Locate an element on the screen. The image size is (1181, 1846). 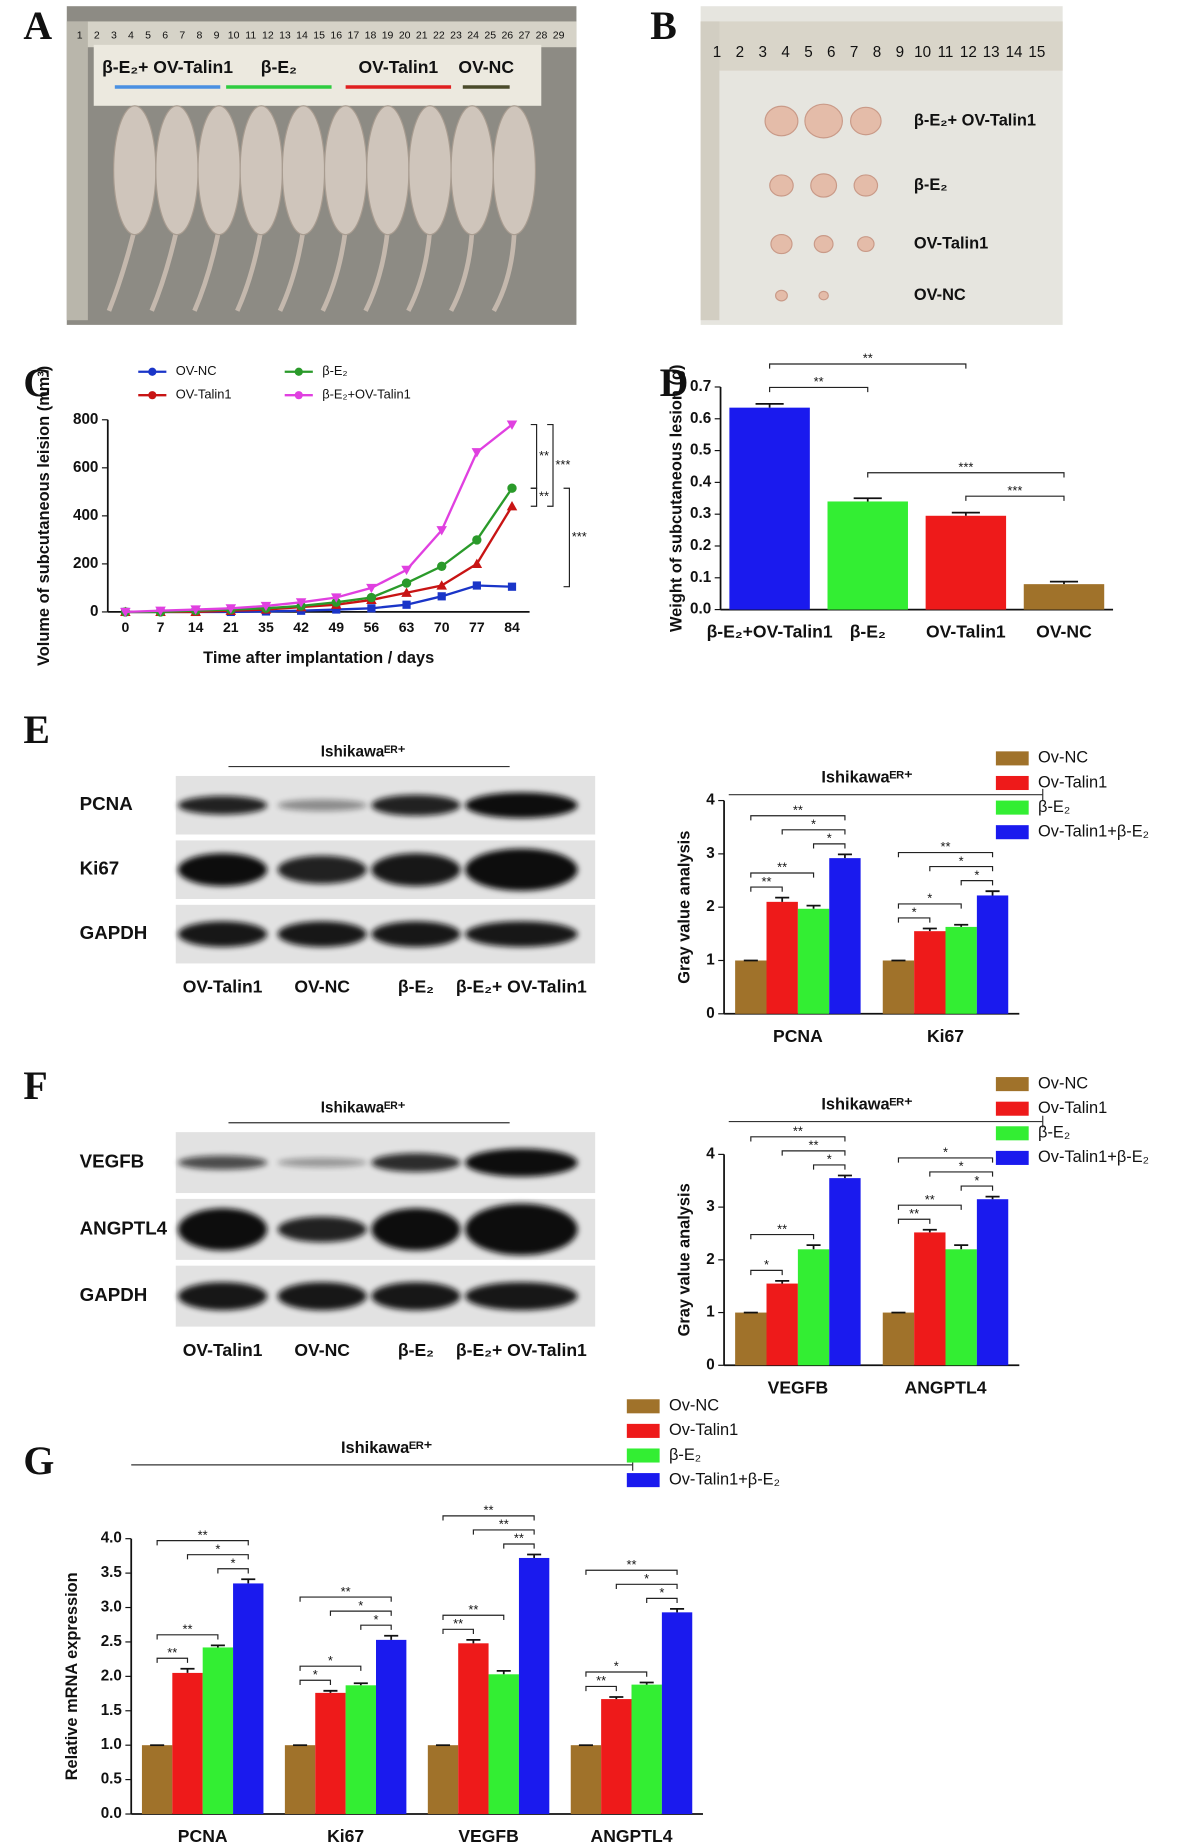
label: β-E₂+ OV-Talin1 is located at coordinates (975, 120).